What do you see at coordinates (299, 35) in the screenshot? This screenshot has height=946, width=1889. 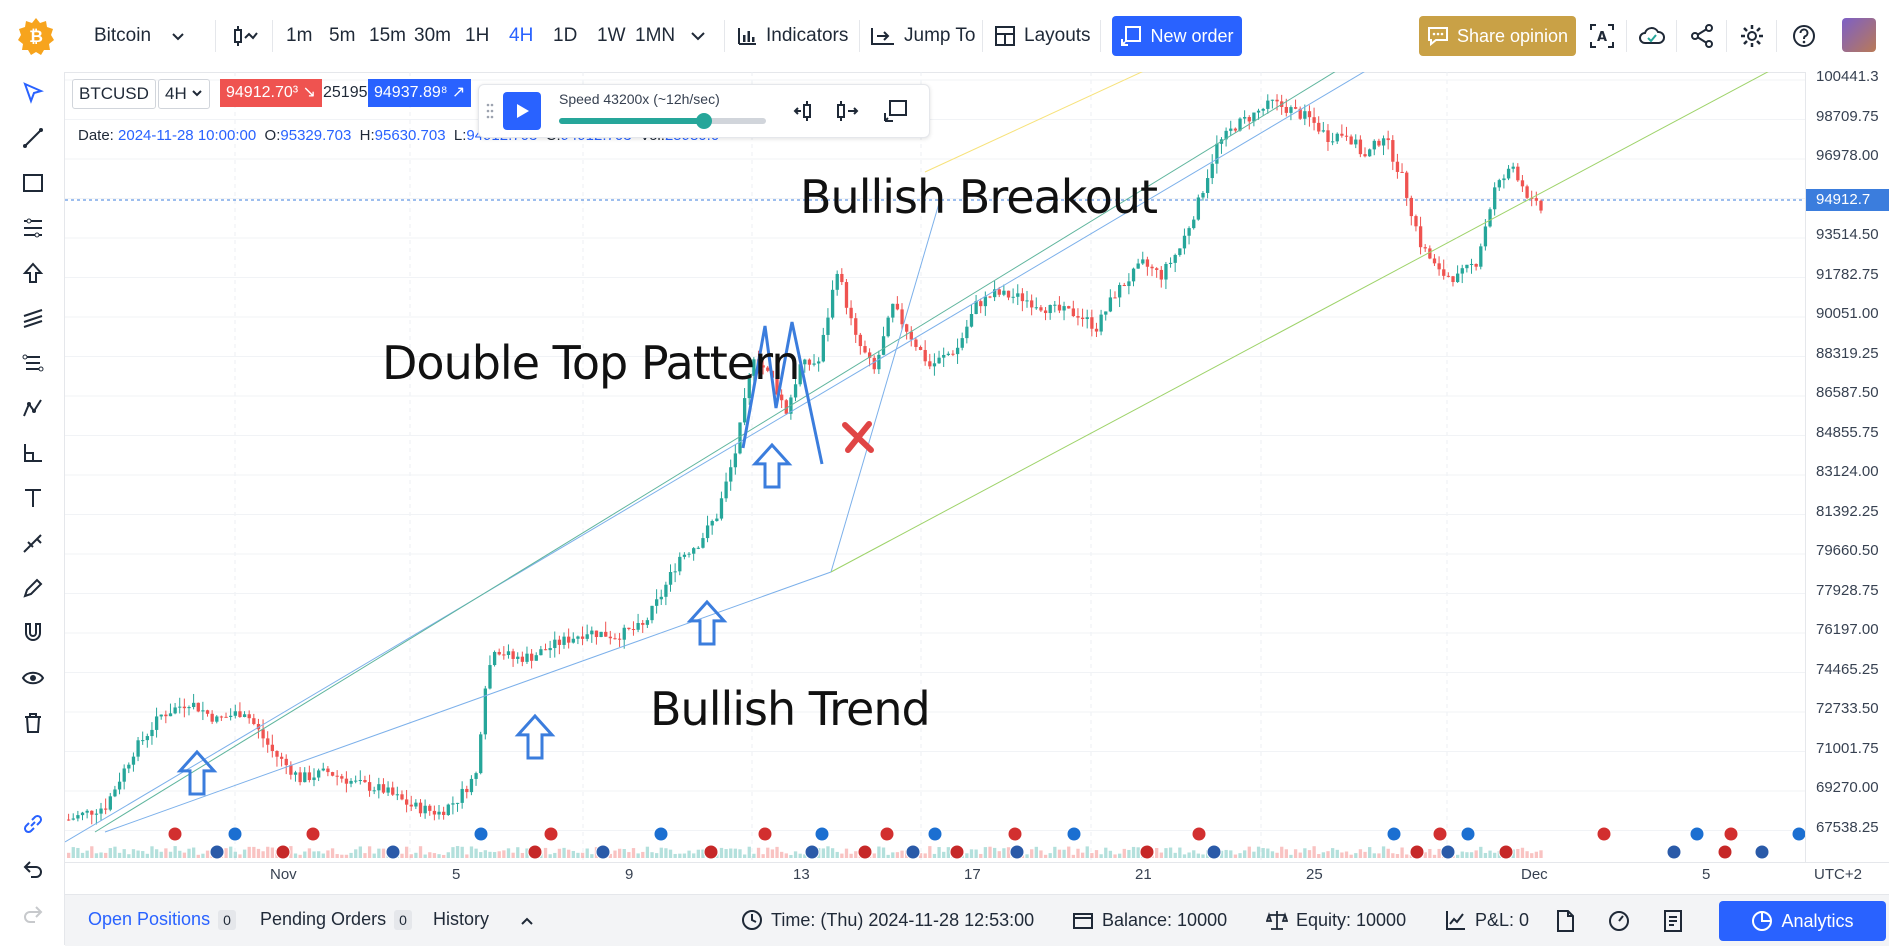 I see `timeframe-1m: 1m` at bounding box center [299, 35].